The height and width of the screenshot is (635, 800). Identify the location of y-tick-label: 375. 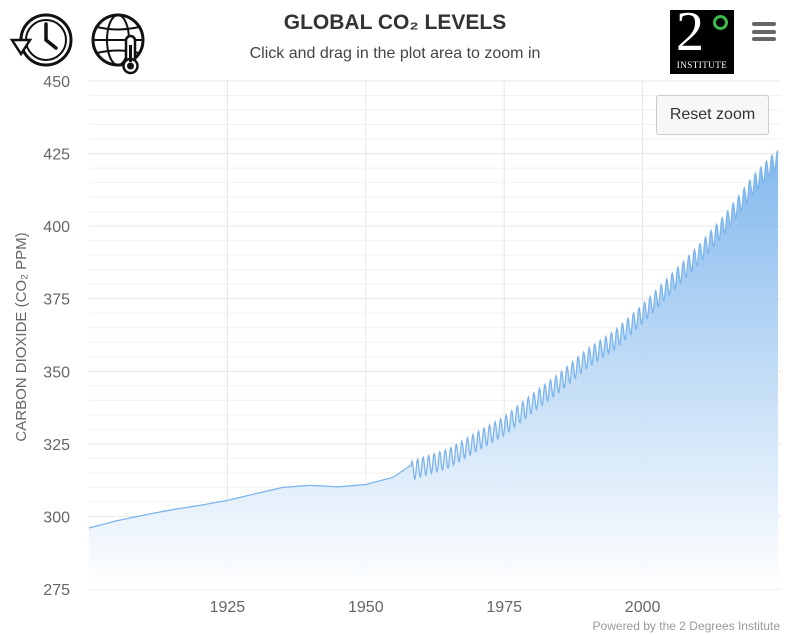
(56, 300).